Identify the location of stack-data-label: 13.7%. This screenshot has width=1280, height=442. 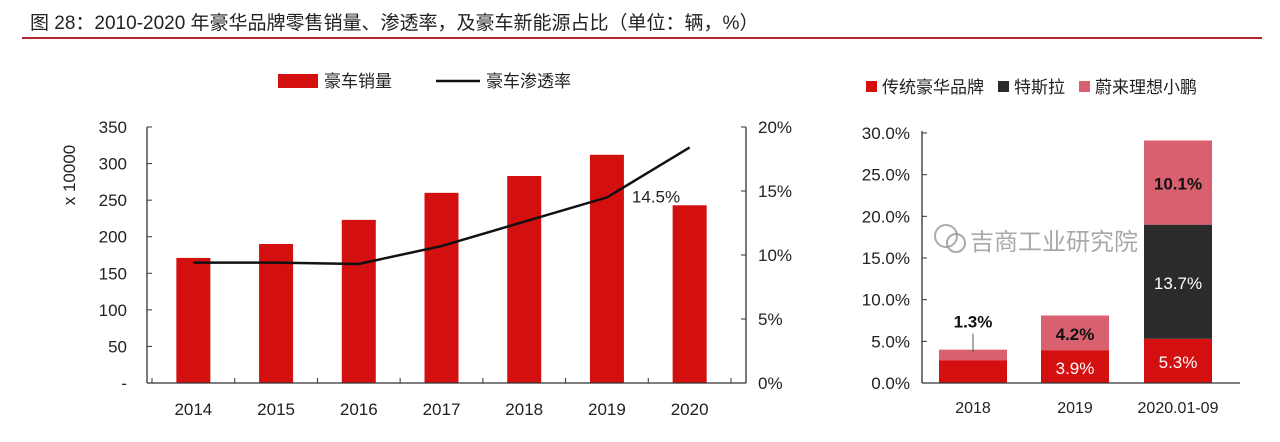
(1178, 283).